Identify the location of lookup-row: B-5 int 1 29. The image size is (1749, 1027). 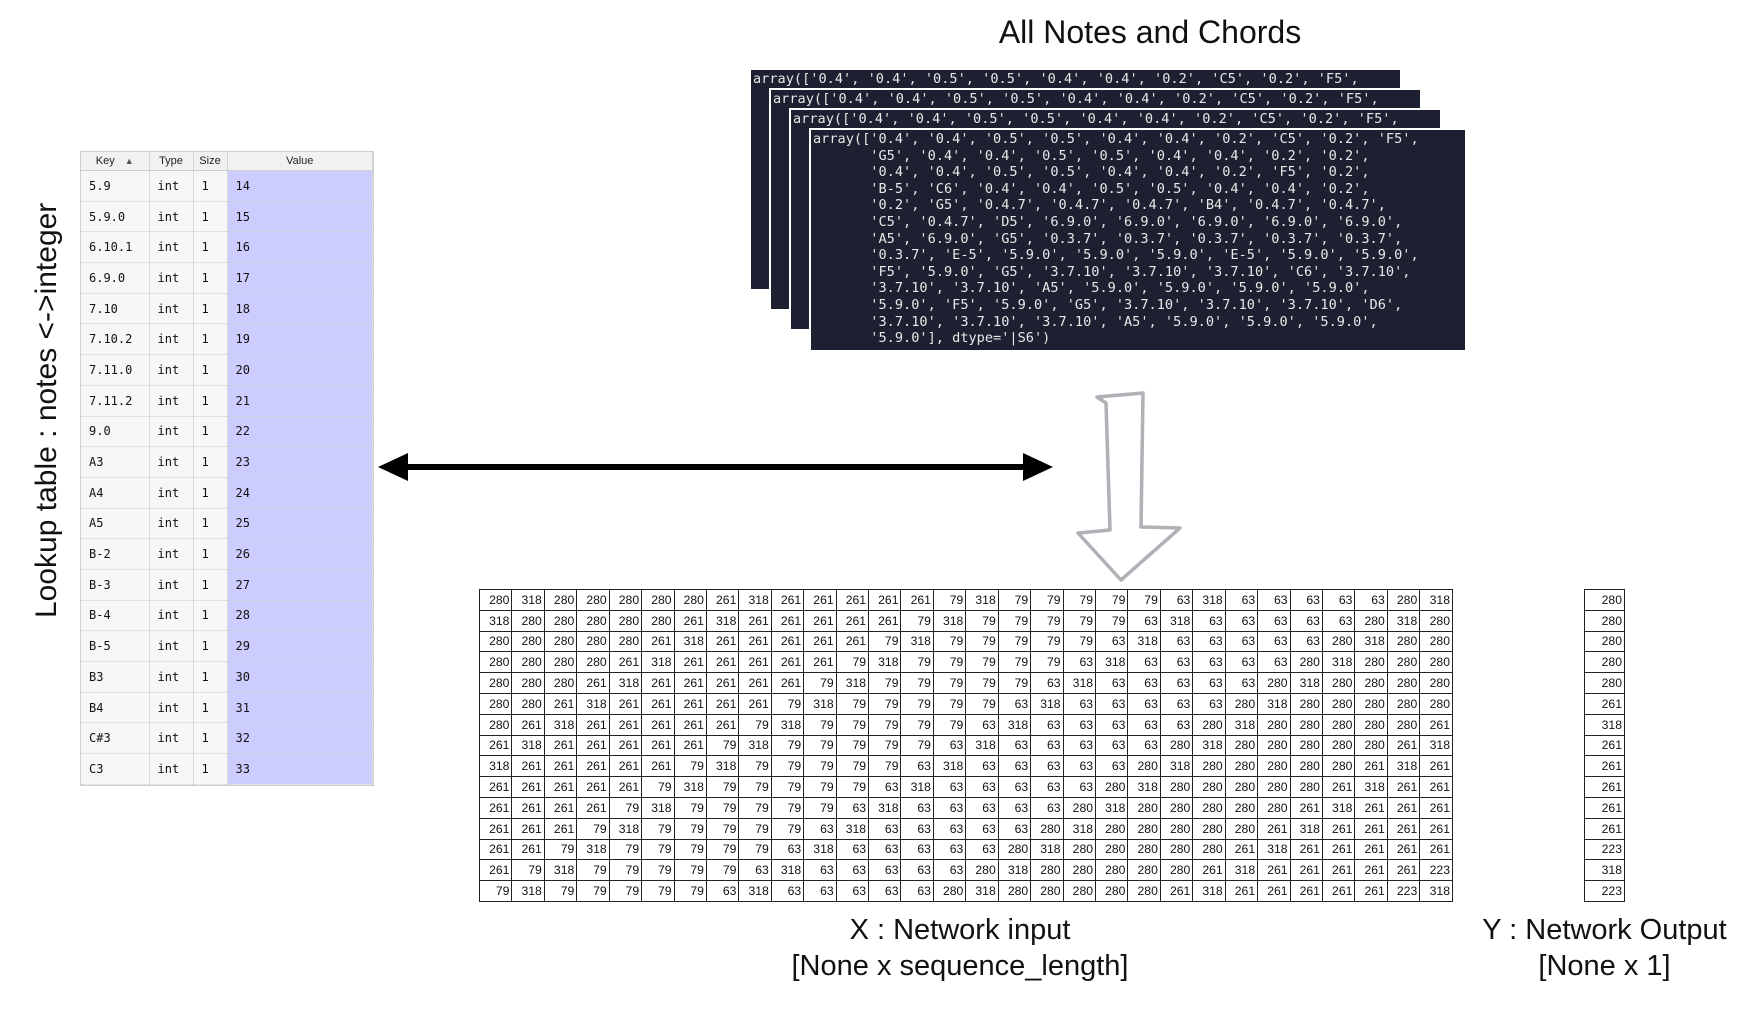
(227, 646).